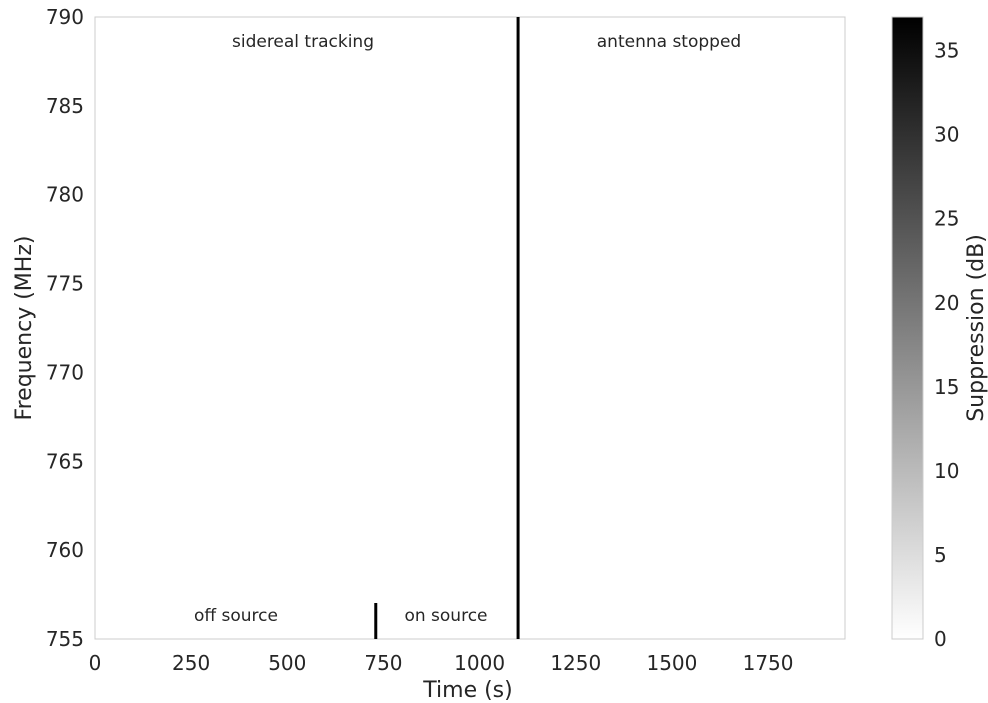  What do you see at coordinates (669, 42) in the screenshot?
I see `annotation-antenna-stopped: antenna stopped` at bounding box center [669, 42].